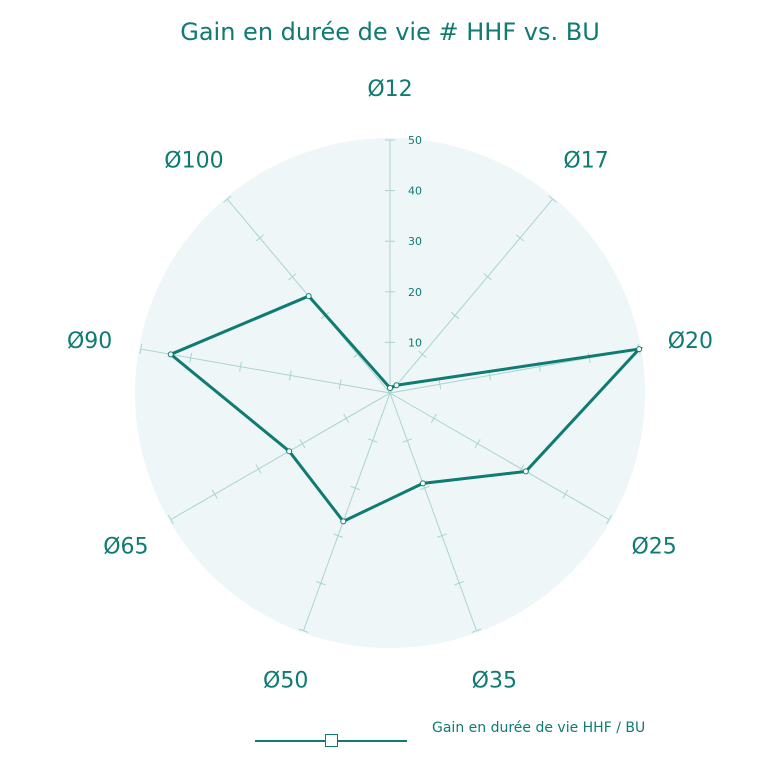  What do you see at coordinates (690, 341) in the screenshot?
I see `category-label: Ø20` at bounding box center [690, 341].